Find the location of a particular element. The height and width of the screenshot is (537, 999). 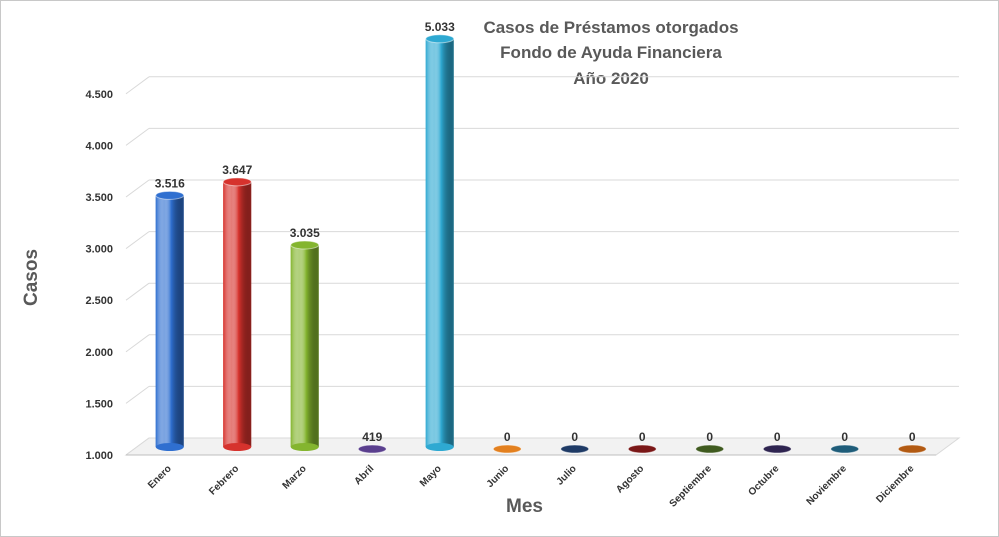

chart-title-line-1: Casos de Préstamos otorgados is located at coordinates (611, 27).